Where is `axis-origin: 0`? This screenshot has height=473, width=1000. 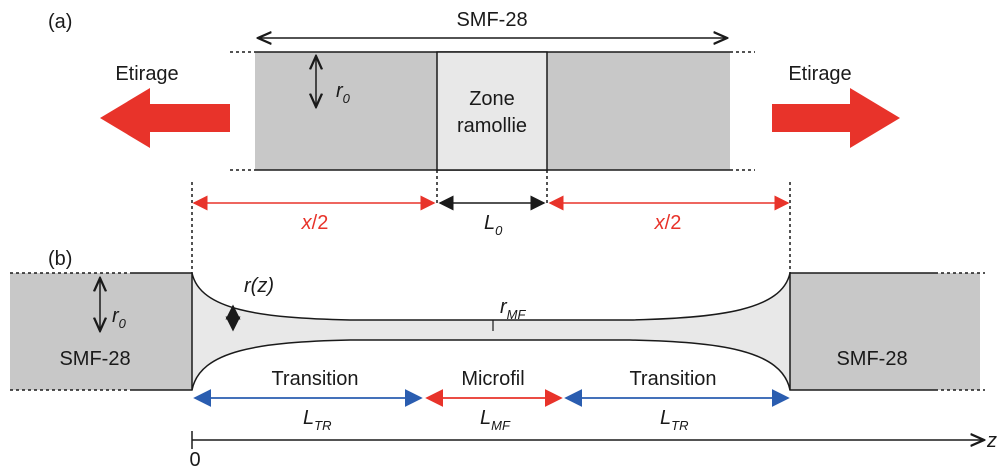 axis-origin: 0 is located at coordinates (194, 460).